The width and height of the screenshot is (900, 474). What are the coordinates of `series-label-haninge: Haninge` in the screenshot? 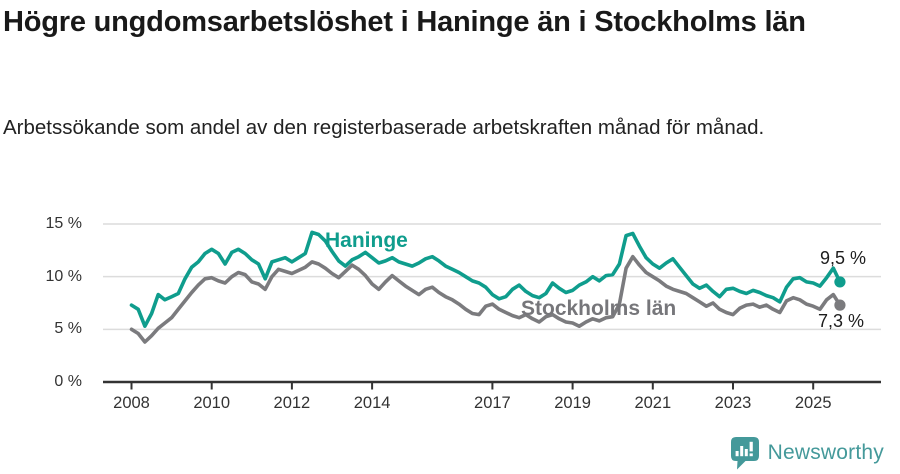 It's located at (366, 240).